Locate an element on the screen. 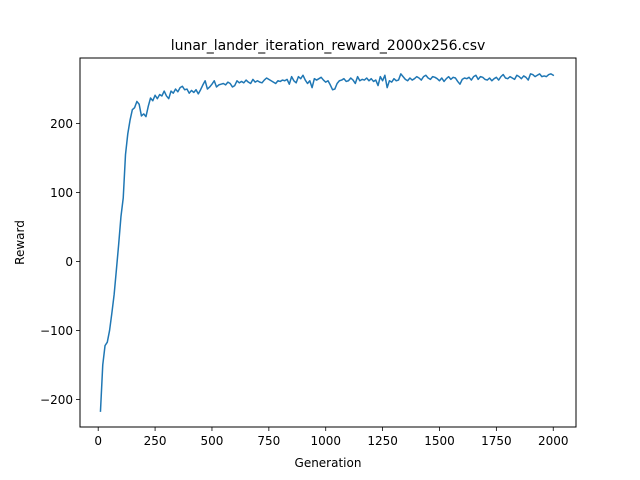 The height and width of the screenshot is (480, 640). y-tick-label: 200 is located at coordinates (61, 124).